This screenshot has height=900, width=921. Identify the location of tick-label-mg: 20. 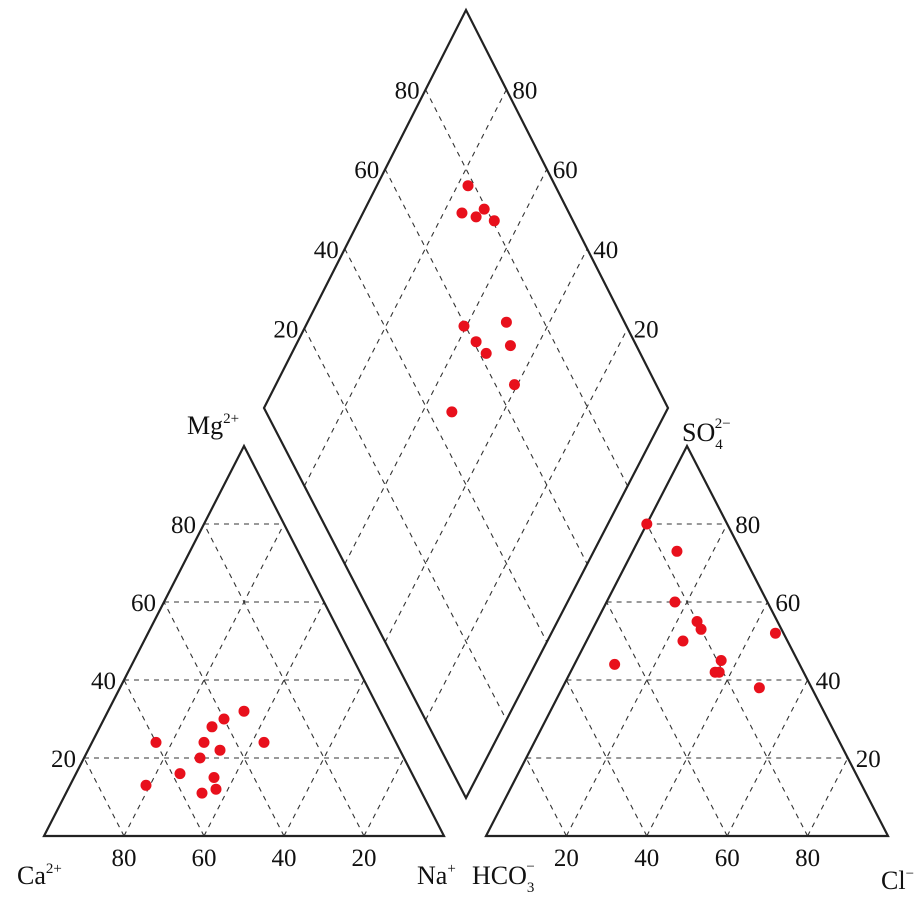
(63, 759).